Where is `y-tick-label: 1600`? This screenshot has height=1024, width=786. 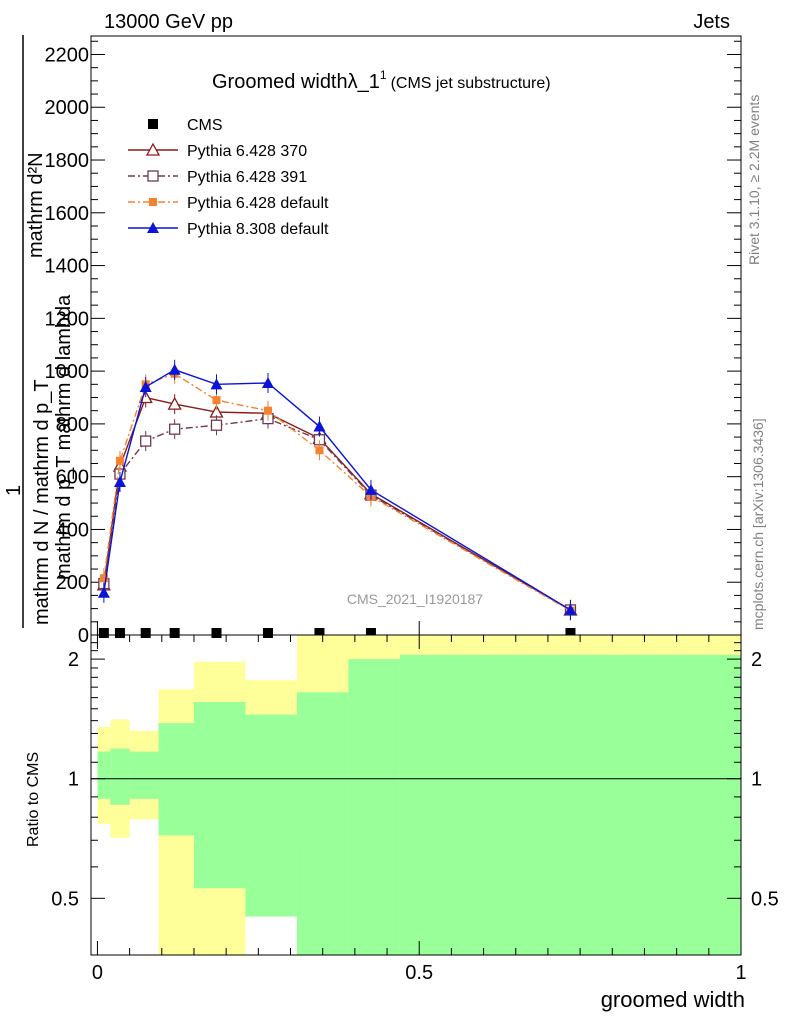
y-tick-label: 1600 is located at coordinates (67, 214).